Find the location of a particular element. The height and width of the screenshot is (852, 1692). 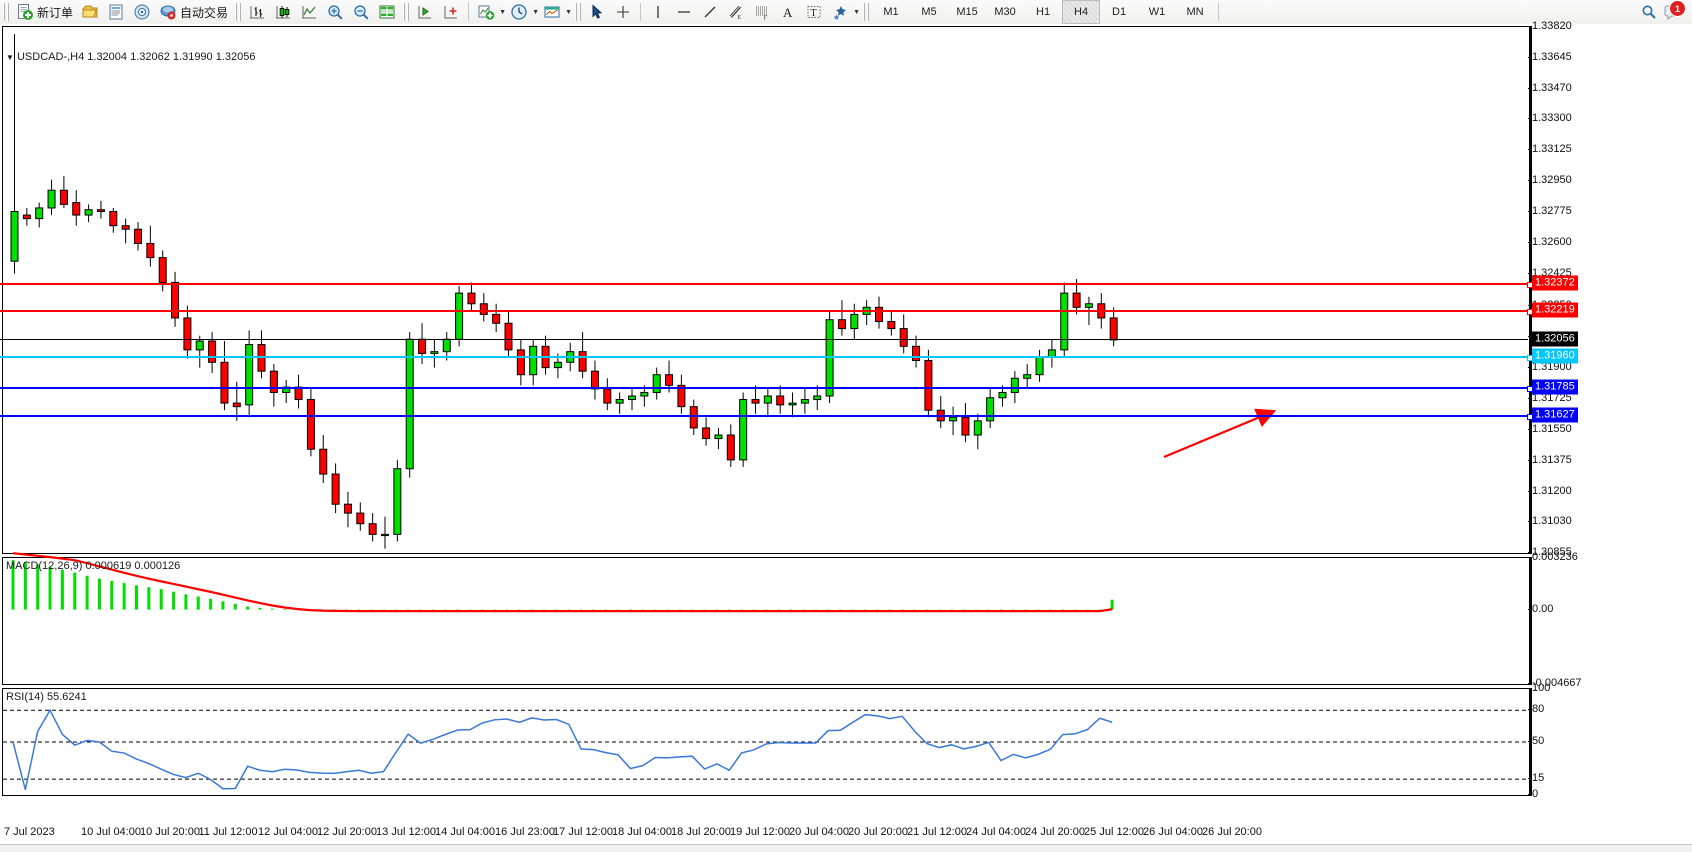

fibonacci-tool: F is located at coordinates (762, 12).